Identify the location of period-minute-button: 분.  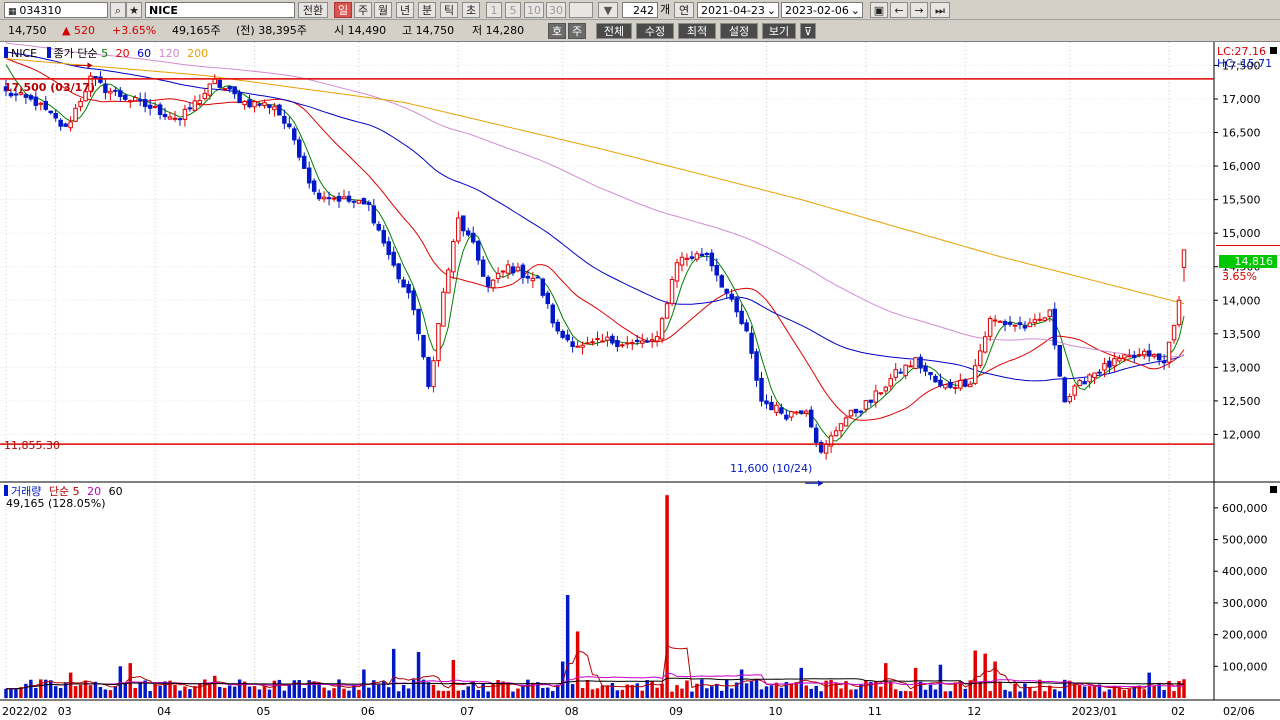
(427, 10).